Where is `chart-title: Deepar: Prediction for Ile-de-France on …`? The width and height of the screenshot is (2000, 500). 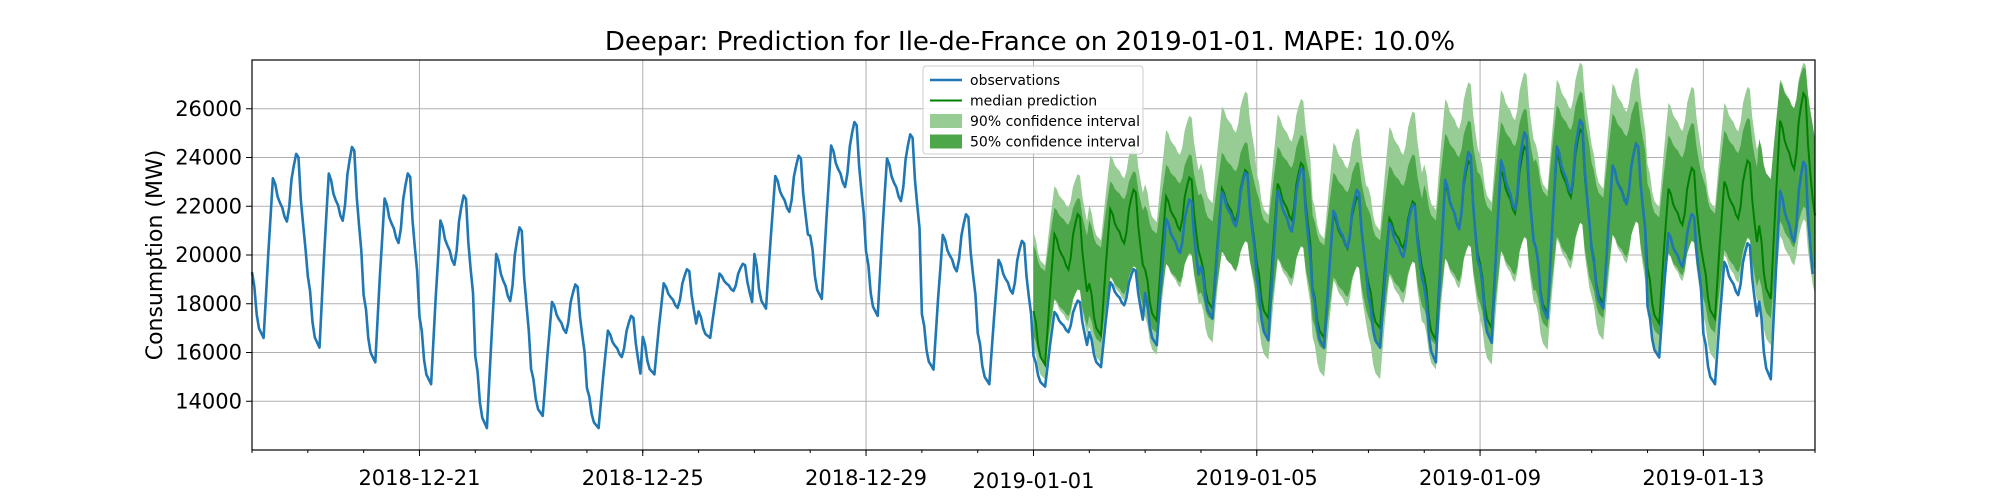 chart-title: Deepar: Prediction for Ile-de-France on … is located at coordinates (1030, 42).